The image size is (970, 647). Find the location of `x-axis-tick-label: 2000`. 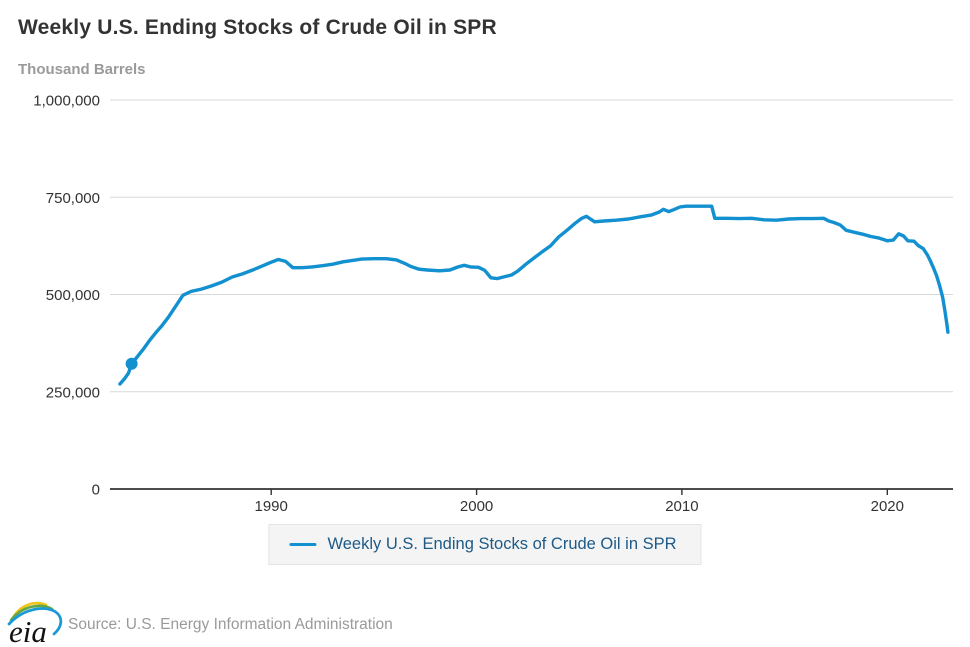

x-axis-tick-label: 2000 is located at coordinates (476, 506).